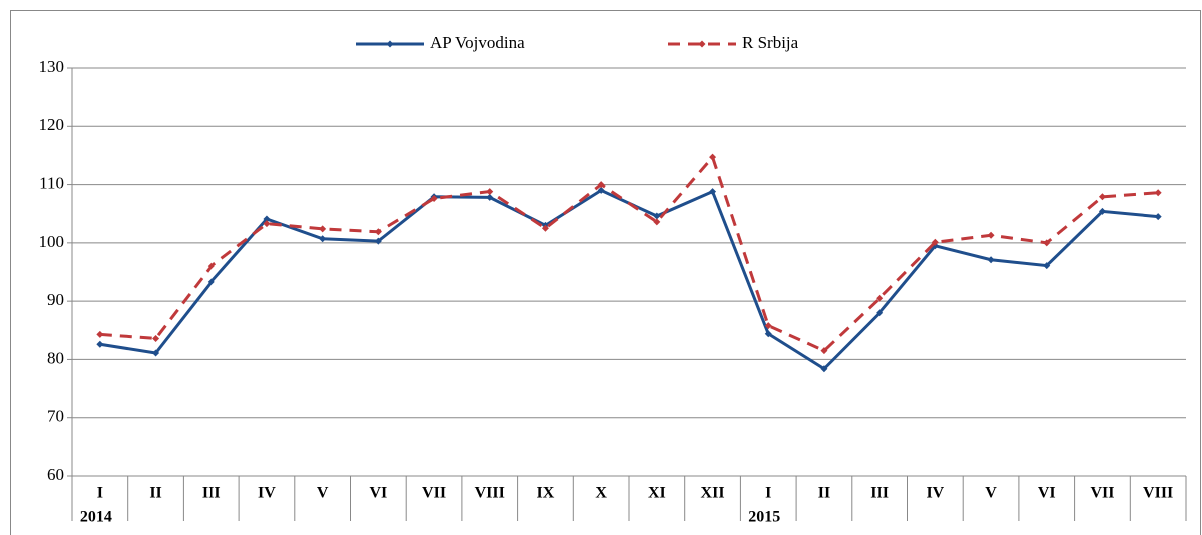  I want to click on y-tick-label: 130, so click(52, 66).